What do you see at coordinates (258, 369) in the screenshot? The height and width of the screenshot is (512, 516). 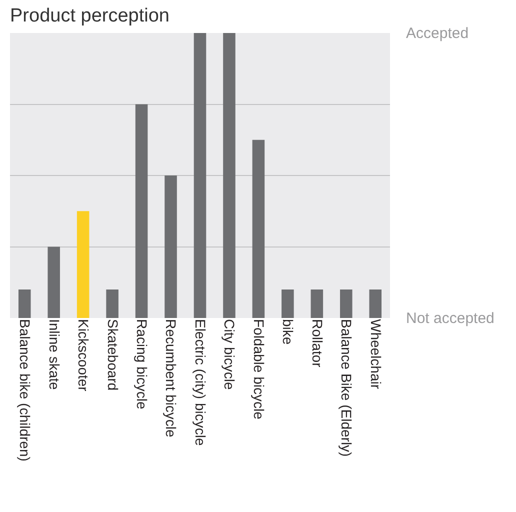 I see `x-tick-label: Foldable bicycle` at bounding box center [258, 369].